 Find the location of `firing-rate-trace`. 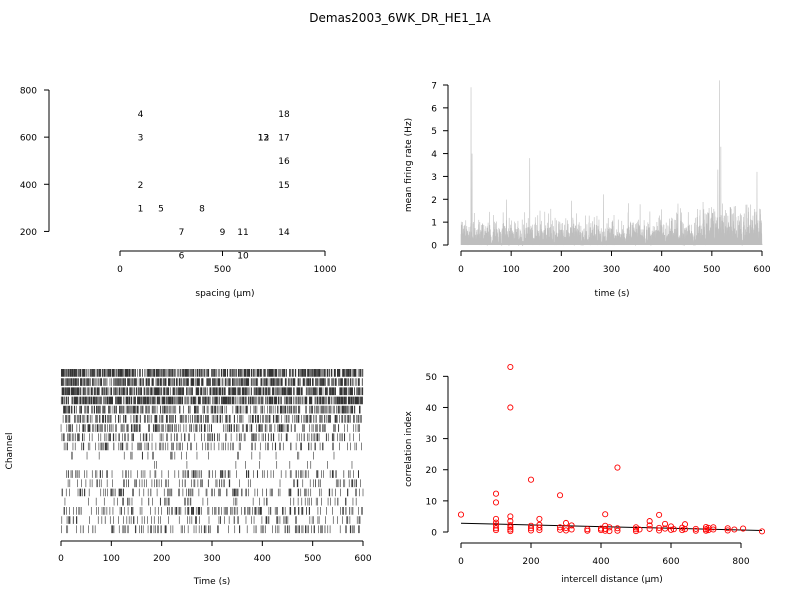

firing-rate-trace is located at coordinates (611, 163).